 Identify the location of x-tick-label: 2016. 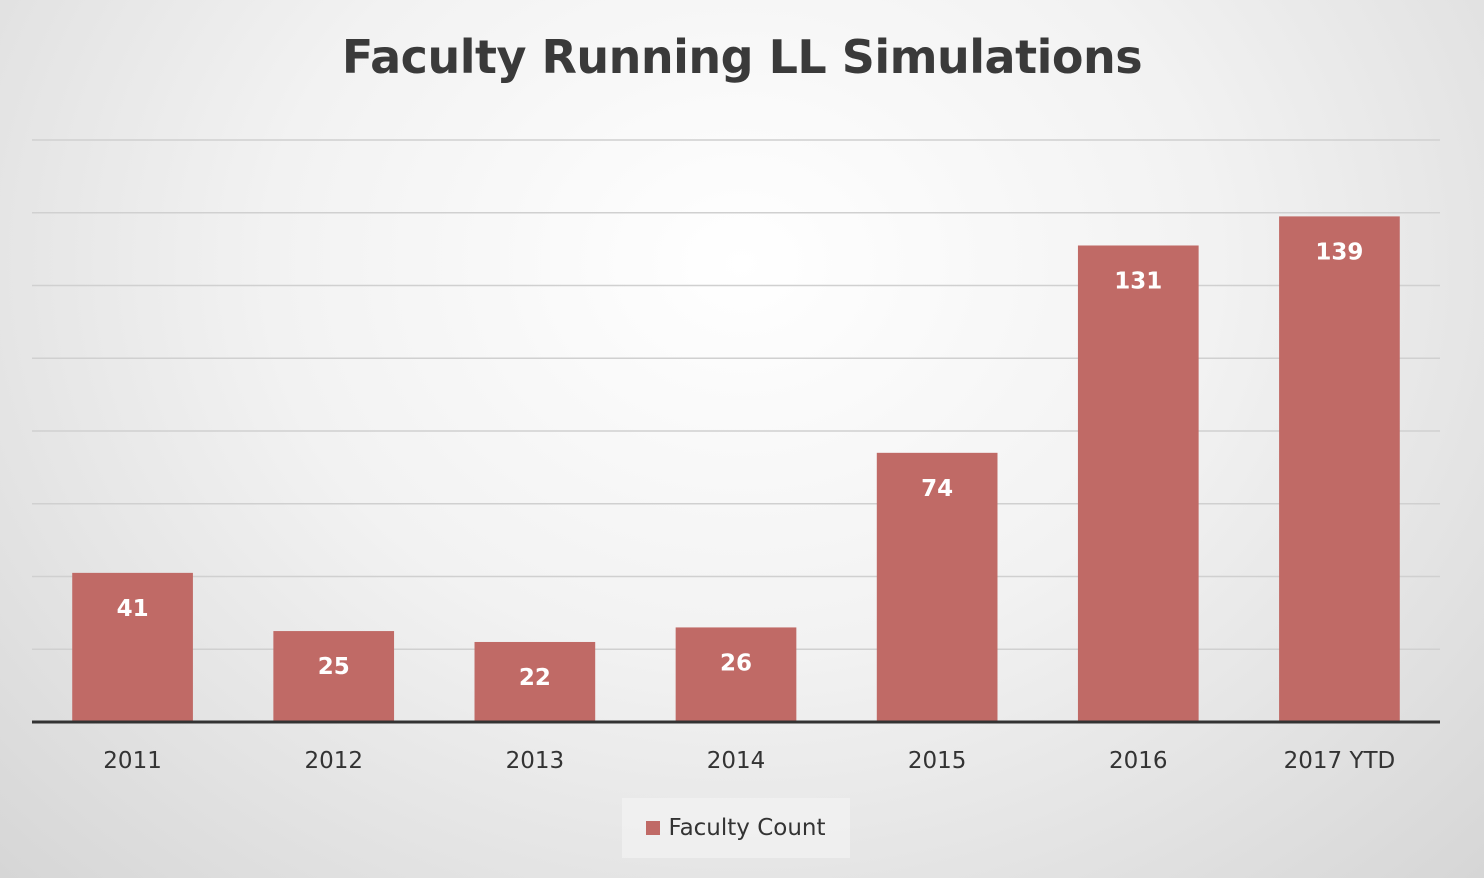
(1138, 761).